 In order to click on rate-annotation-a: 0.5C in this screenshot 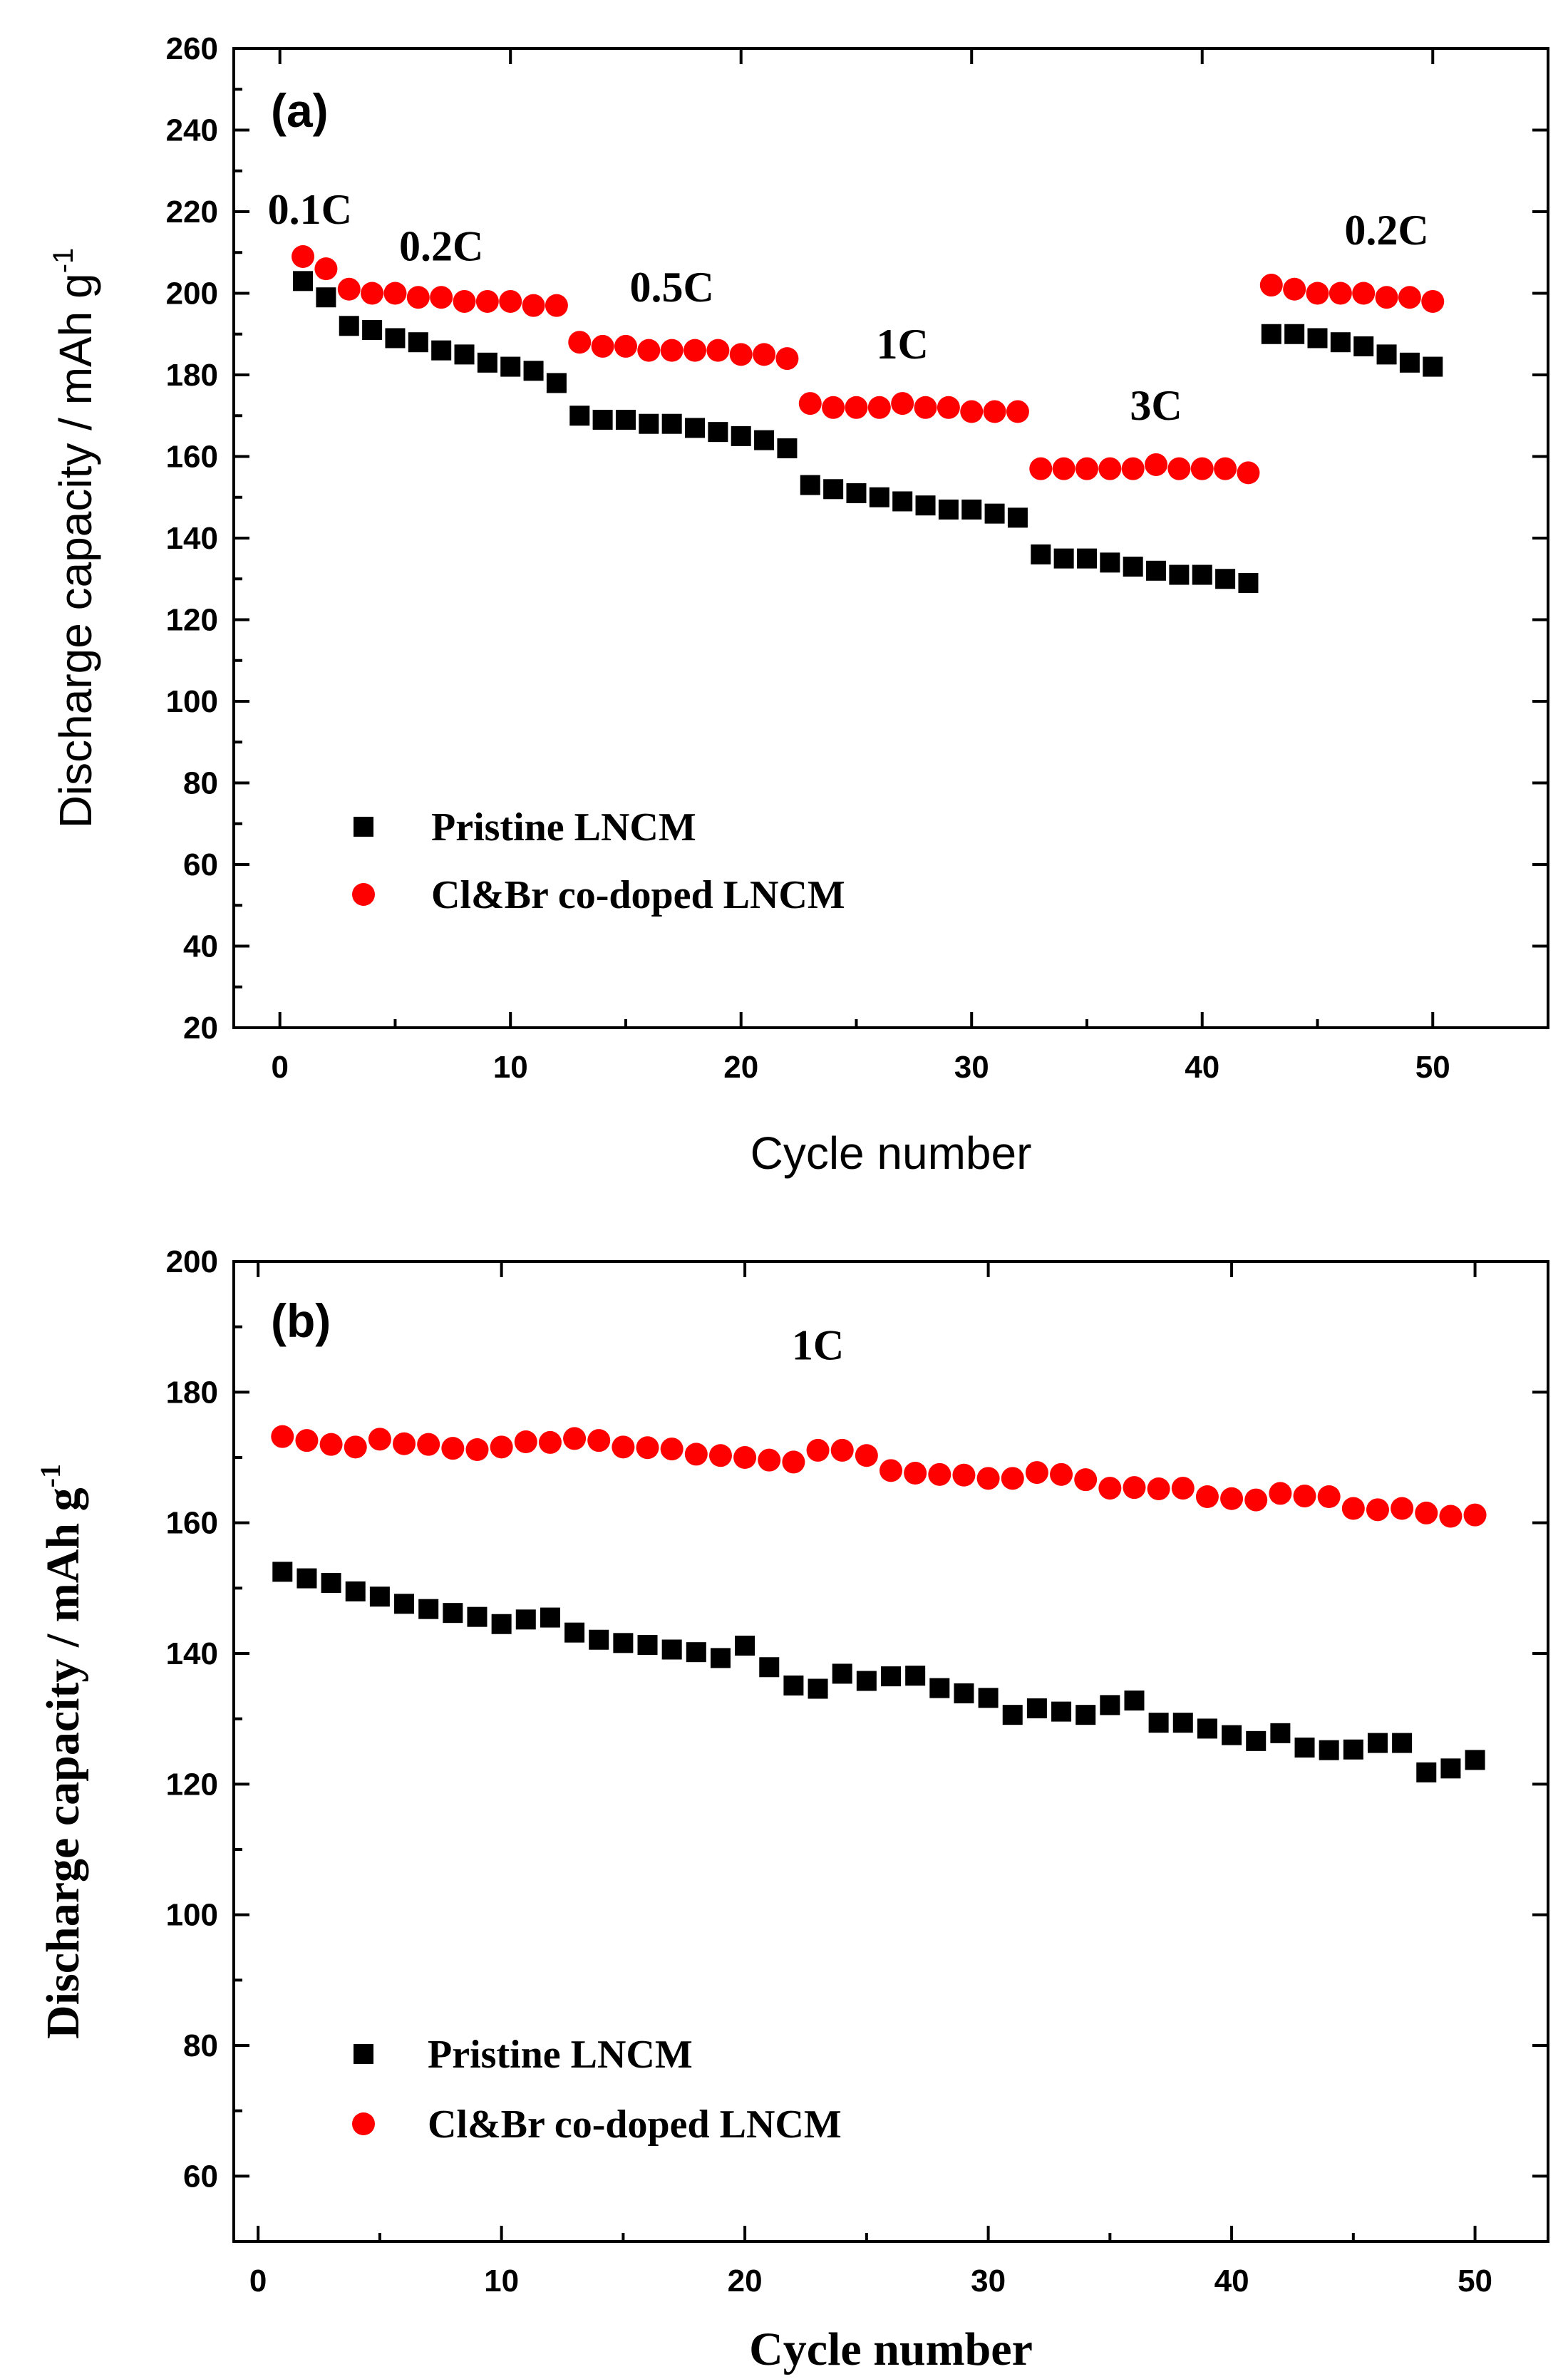, I will do `click(671, 287)`.